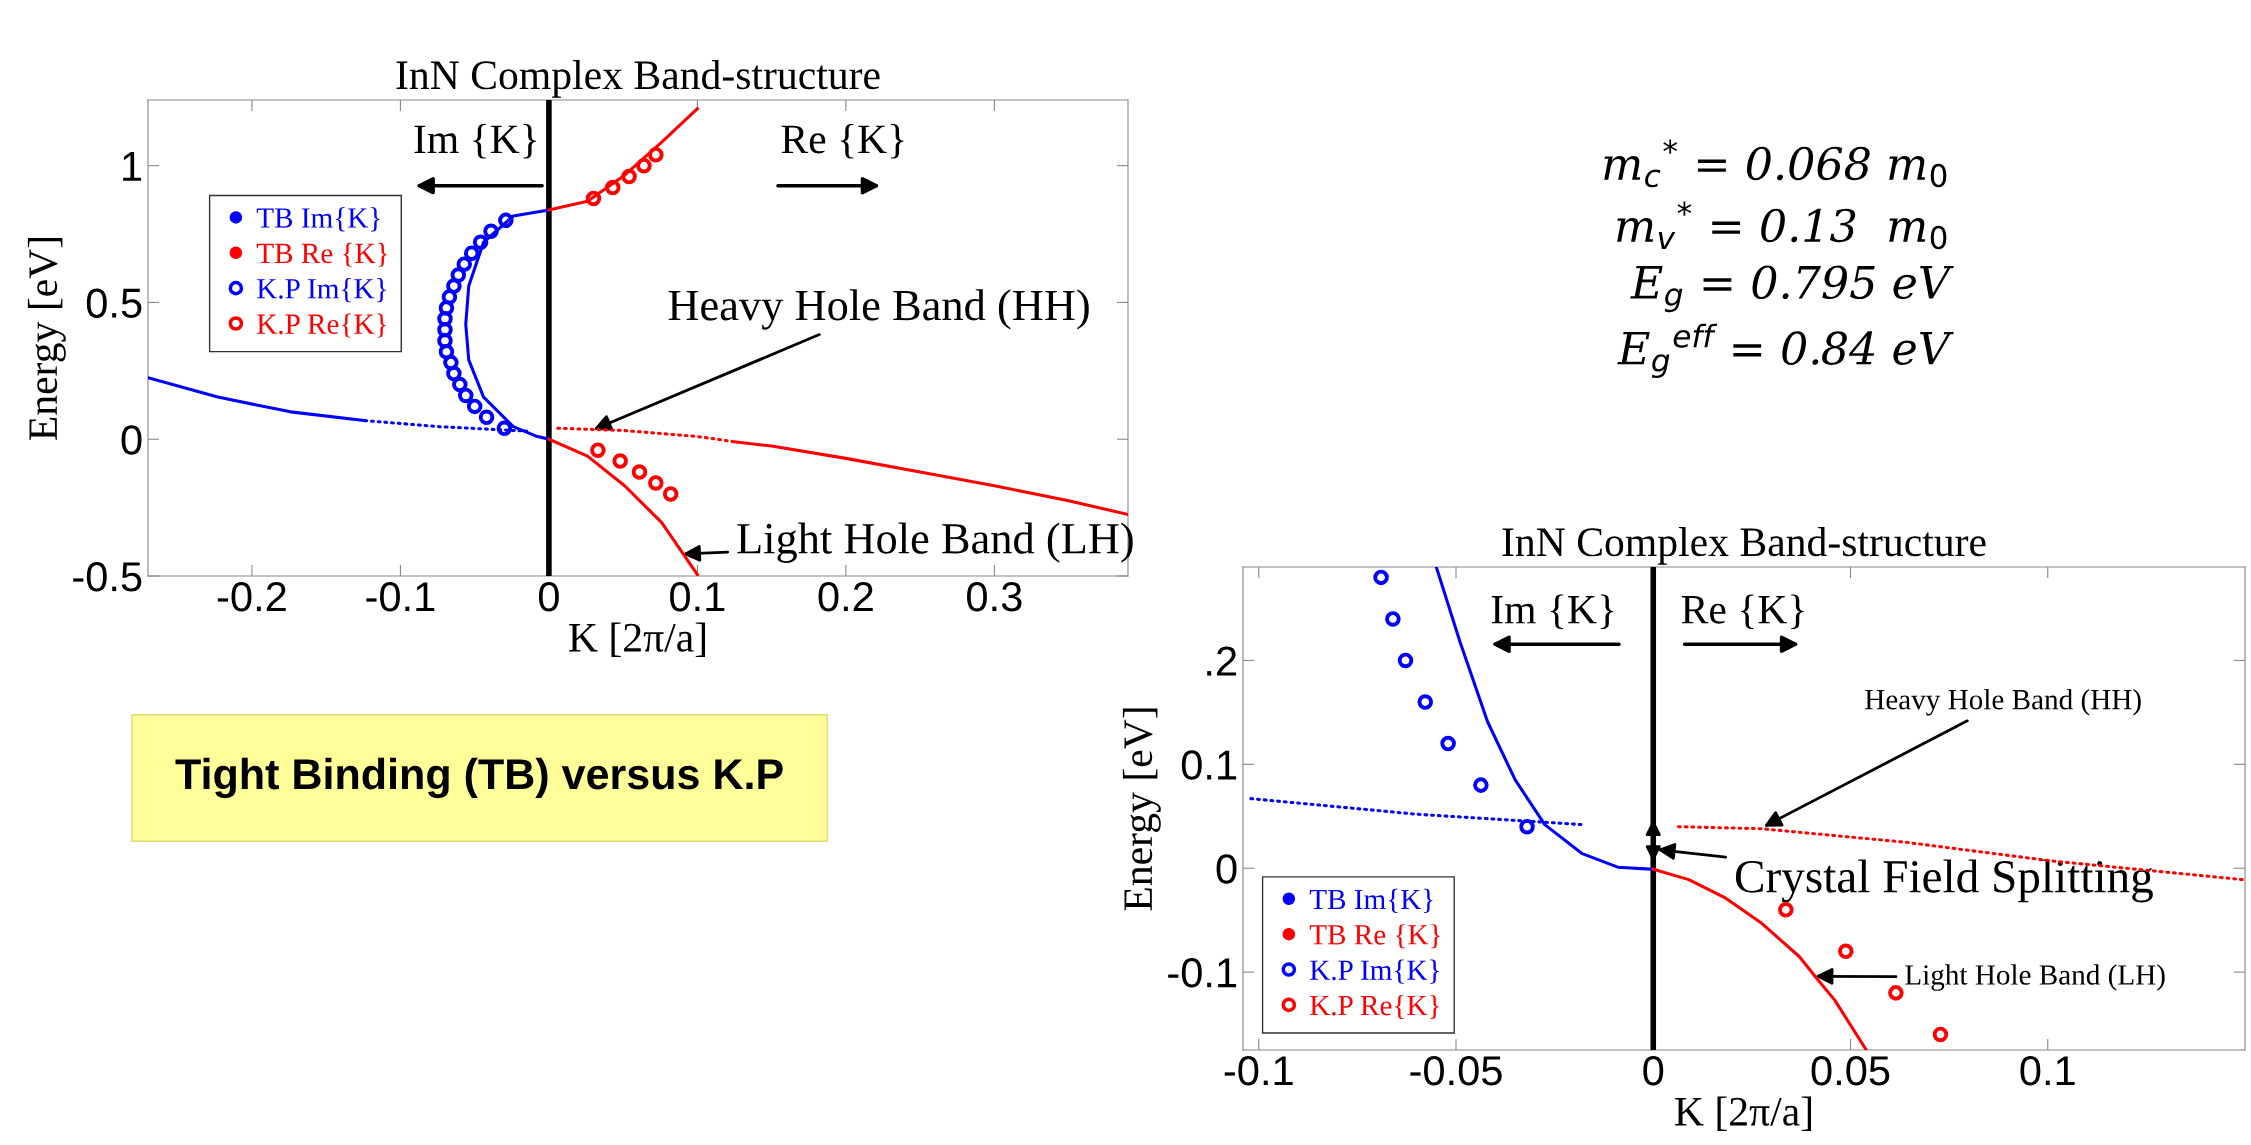  I want to click on y-tick-label: 0.5, so click(114, 303).